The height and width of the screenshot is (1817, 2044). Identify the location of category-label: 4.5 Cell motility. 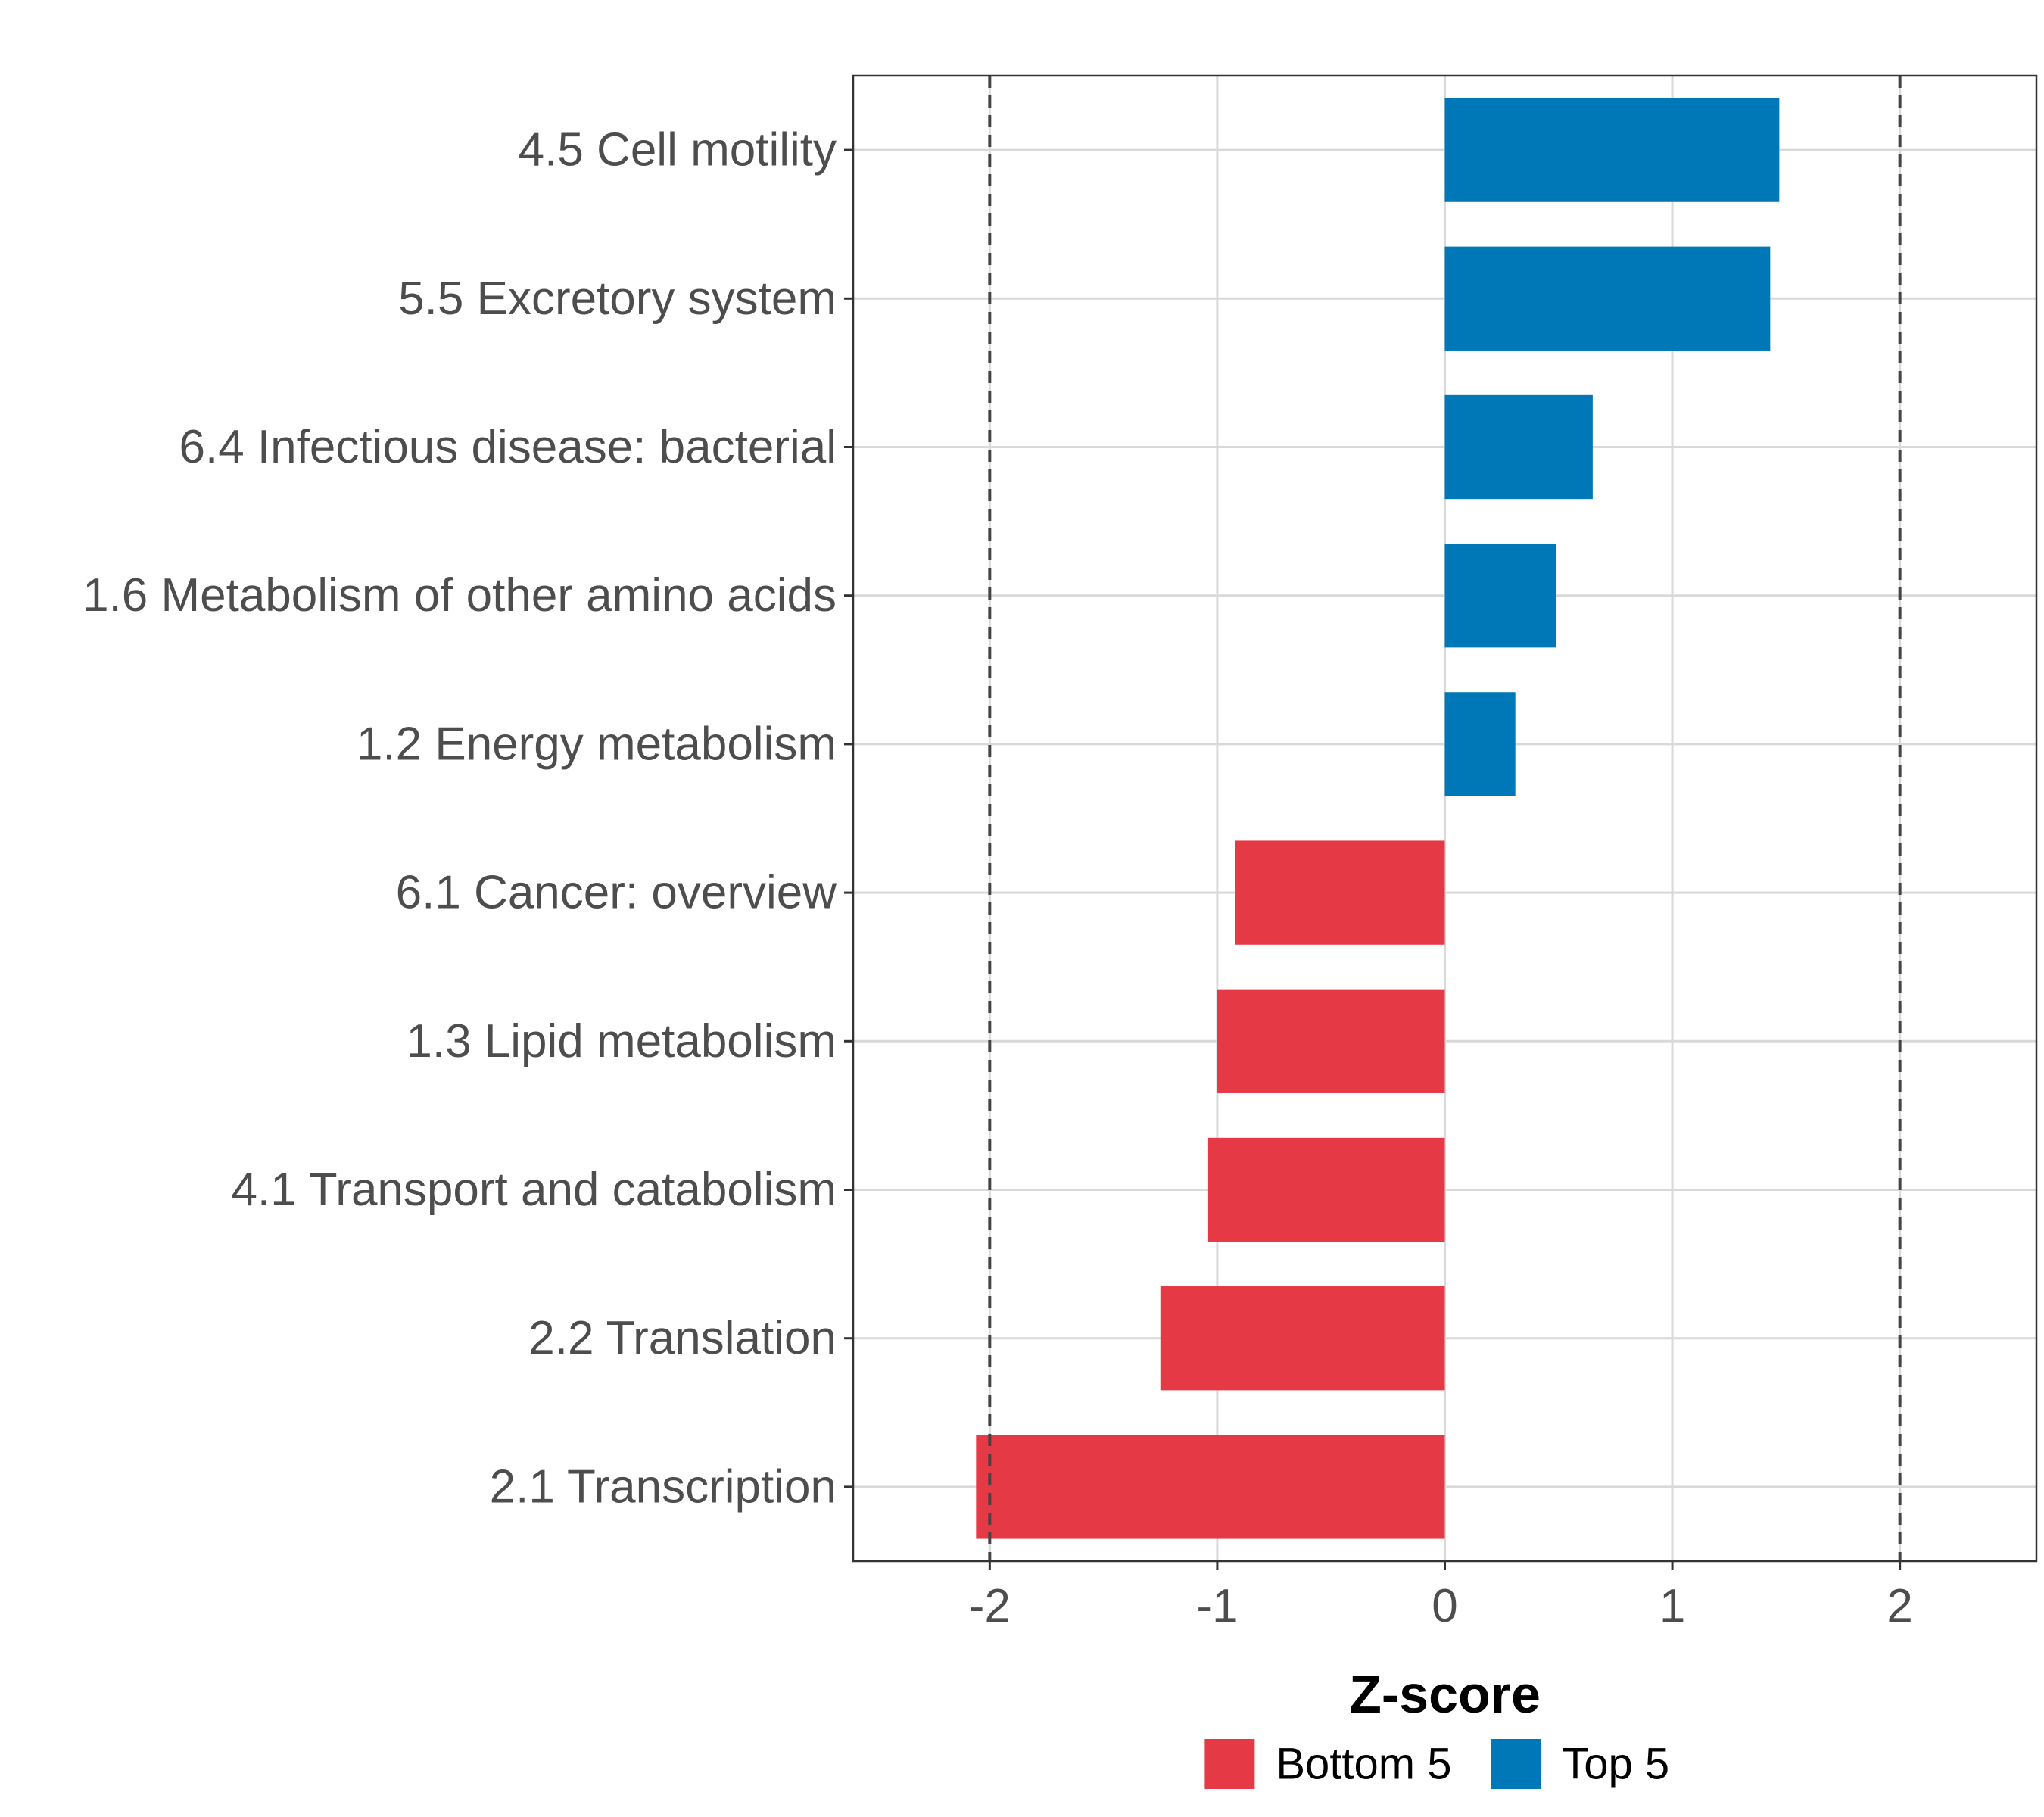
(678, 150).